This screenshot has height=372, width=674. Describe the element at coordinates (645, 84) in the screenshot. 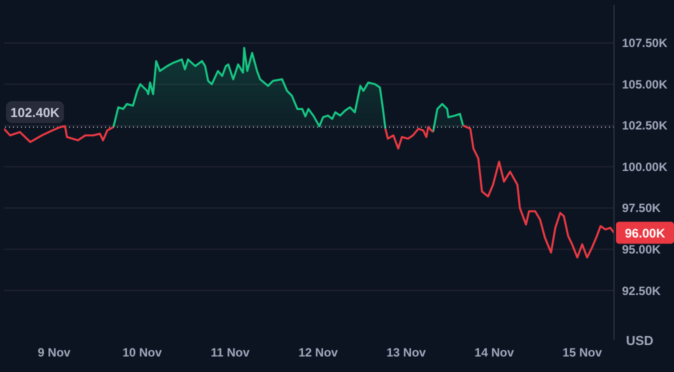

I see `y-tick-label: 105.00K` at that location.